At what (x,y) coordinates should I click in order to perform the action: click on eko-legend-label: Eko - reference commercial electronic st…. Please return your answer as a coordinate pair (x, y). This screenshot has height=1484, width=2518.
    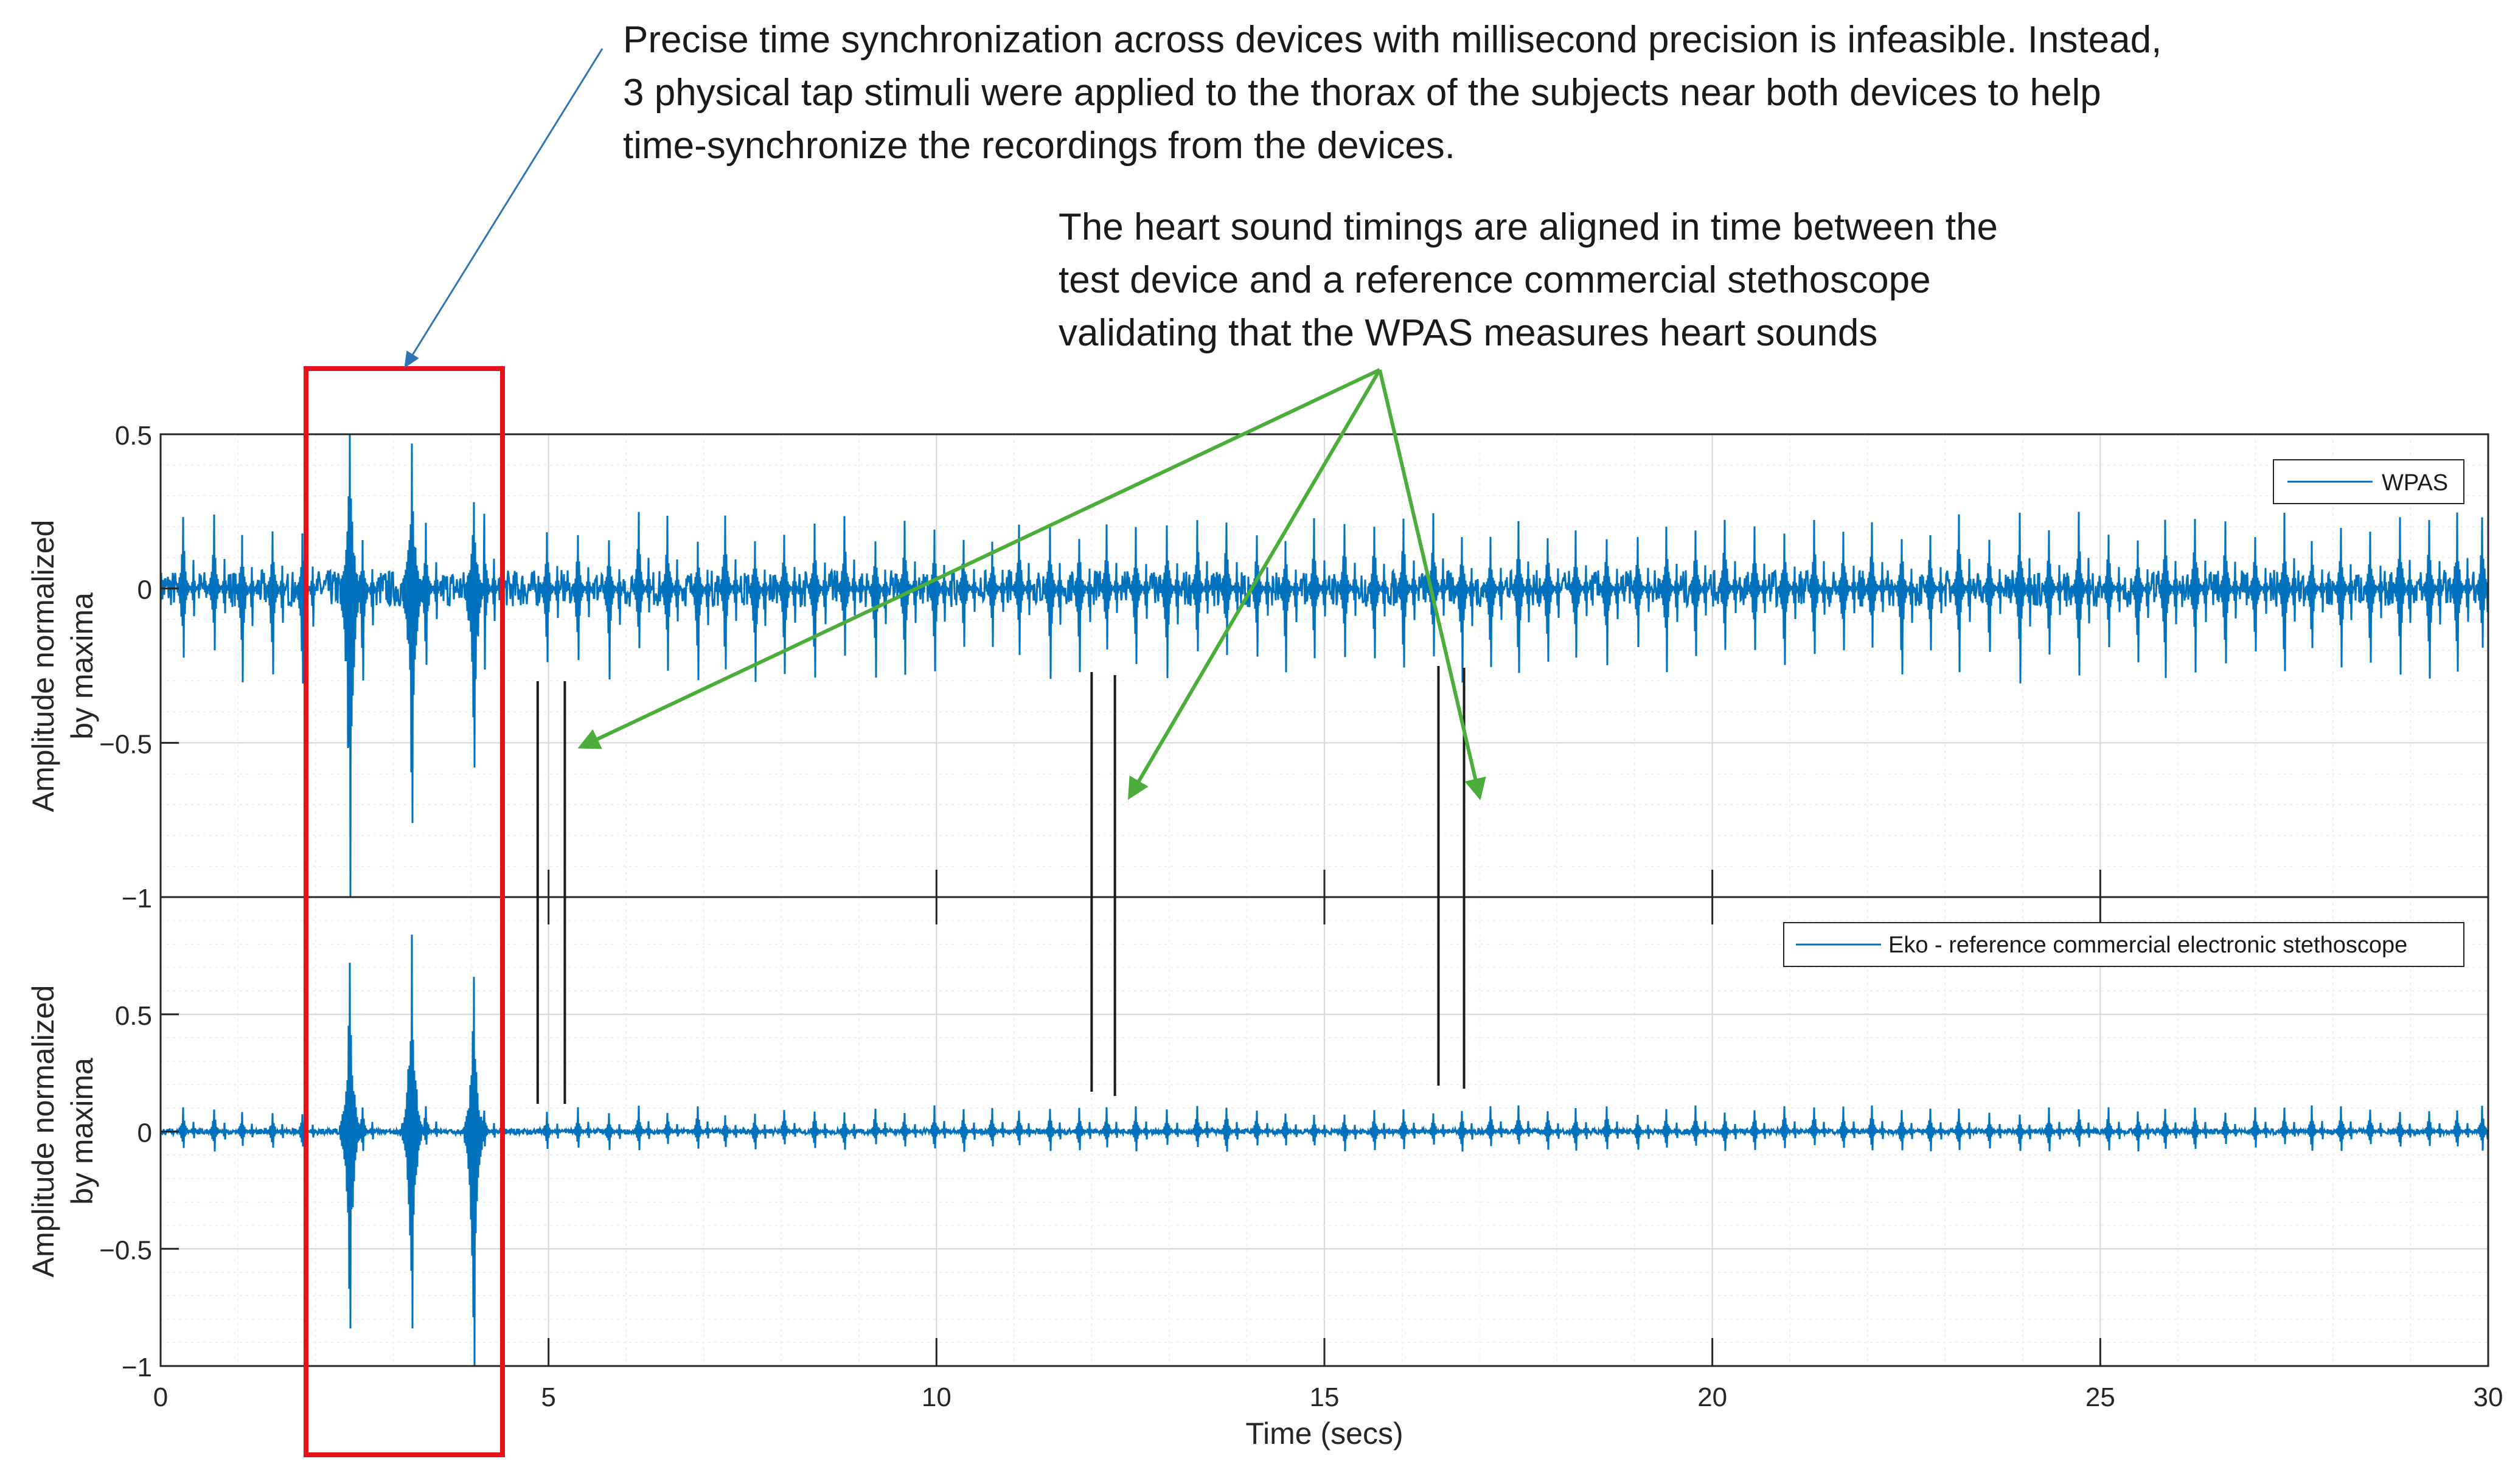
    Looking at the image, I should click on (2147, 945).